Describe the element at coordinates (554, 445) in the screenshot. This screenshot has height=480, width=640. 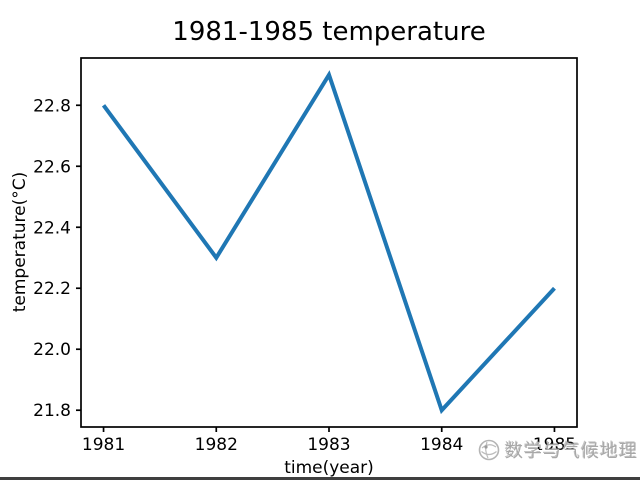
I see `x-tick-label: 1985` at that location.